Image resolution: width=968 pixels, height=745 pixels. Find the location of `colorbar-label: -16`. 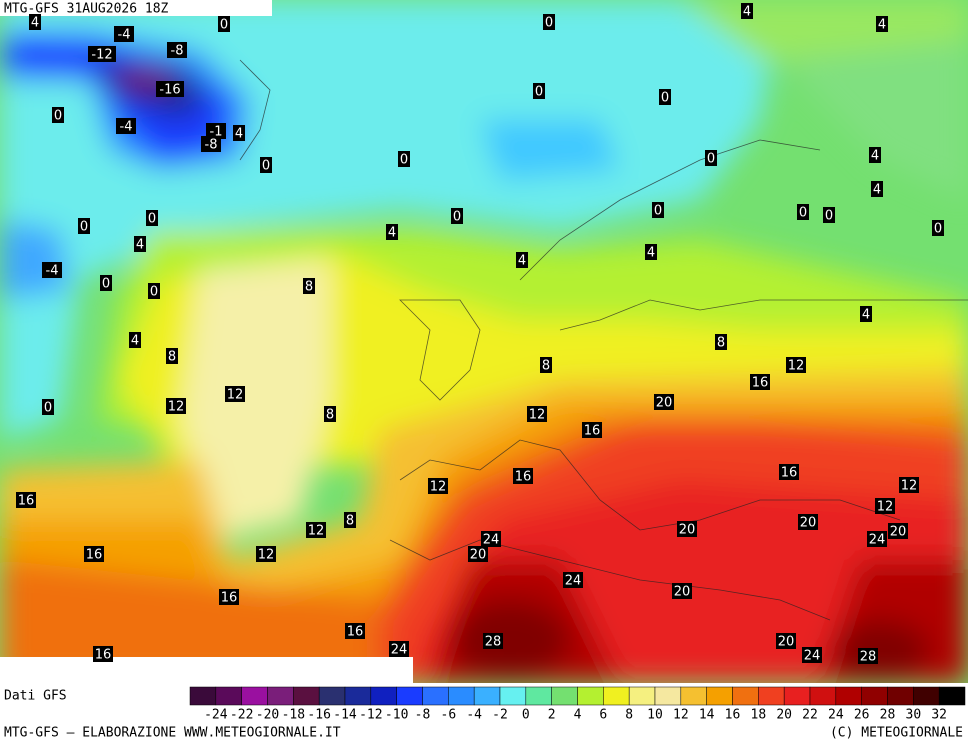

colorbar-label: -16 is located at coordinates (318, 715).